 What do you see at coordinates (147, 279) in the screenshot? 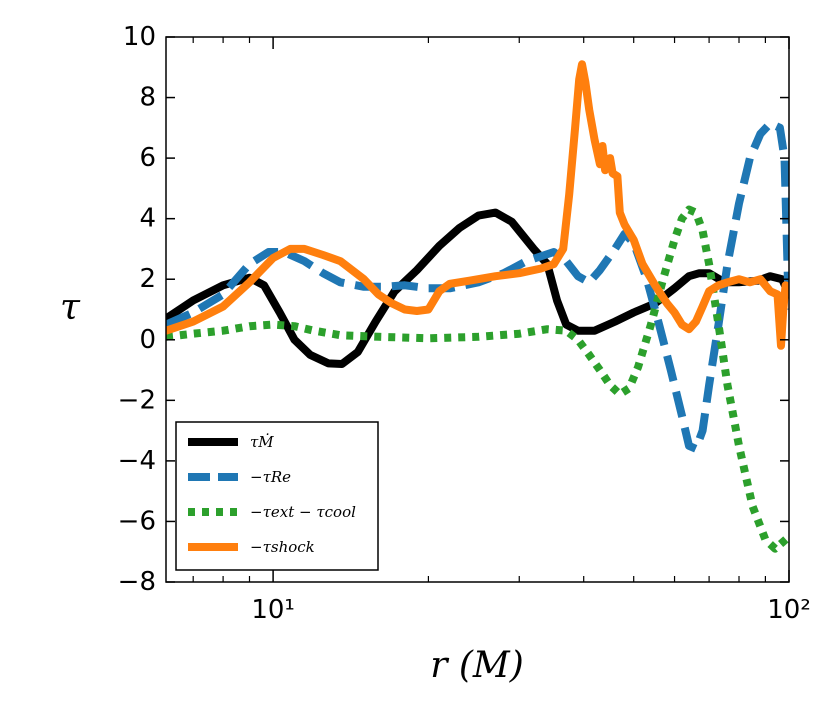
I see `y-tick-label: 2` at bounding box center [147, 279].